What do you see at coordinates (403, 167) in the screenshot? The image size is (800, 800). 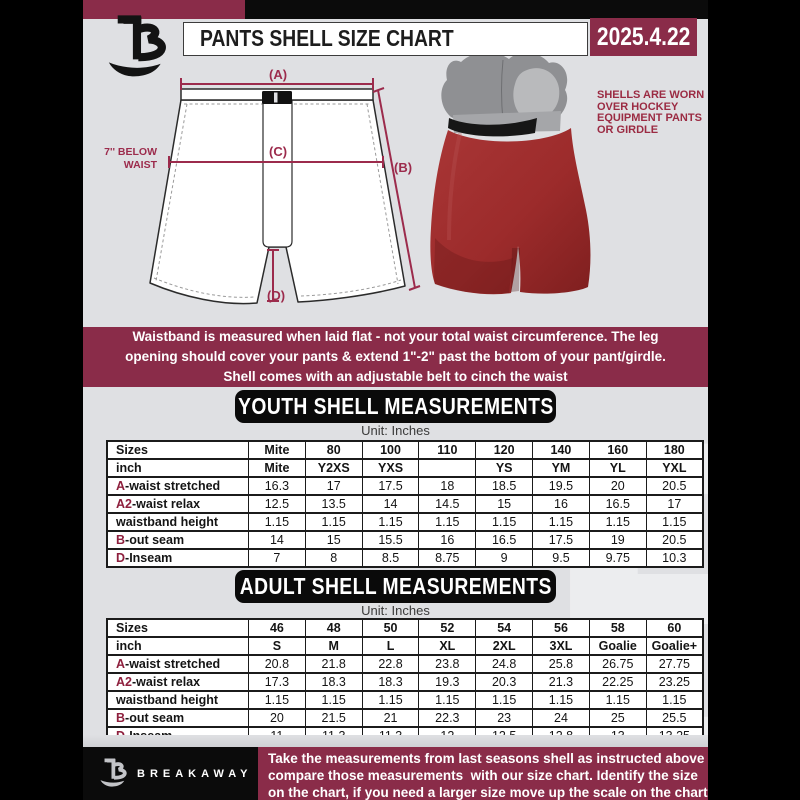 I see `measure-label-b: (B)` at bounding box center [403, 167].